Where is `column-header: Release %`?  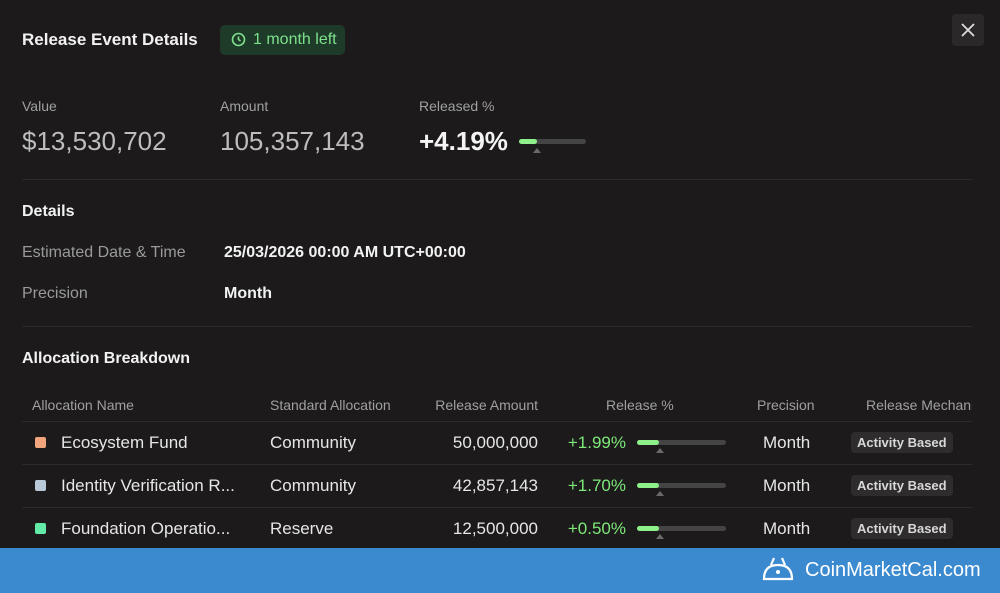 column-header: Release % is located at coordinates (640, 405).